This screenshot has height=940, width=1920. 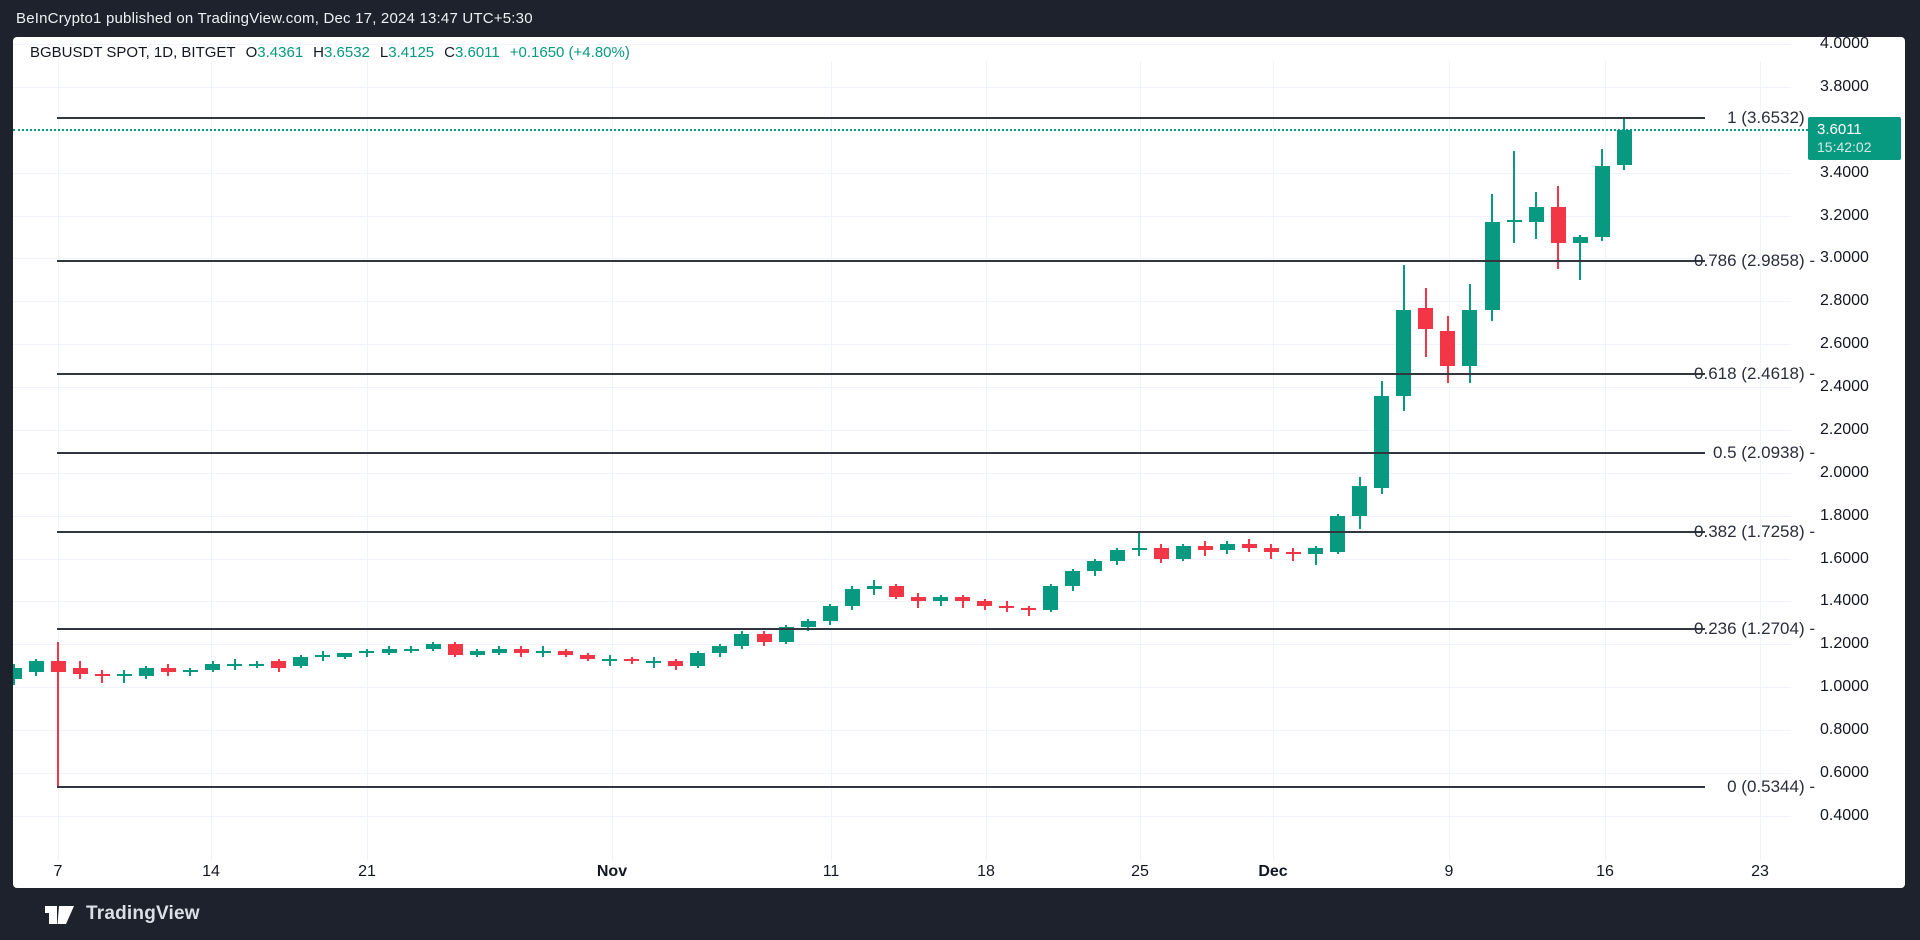 I want to click on time-axis-label: 21, so click(x=367, y=871).